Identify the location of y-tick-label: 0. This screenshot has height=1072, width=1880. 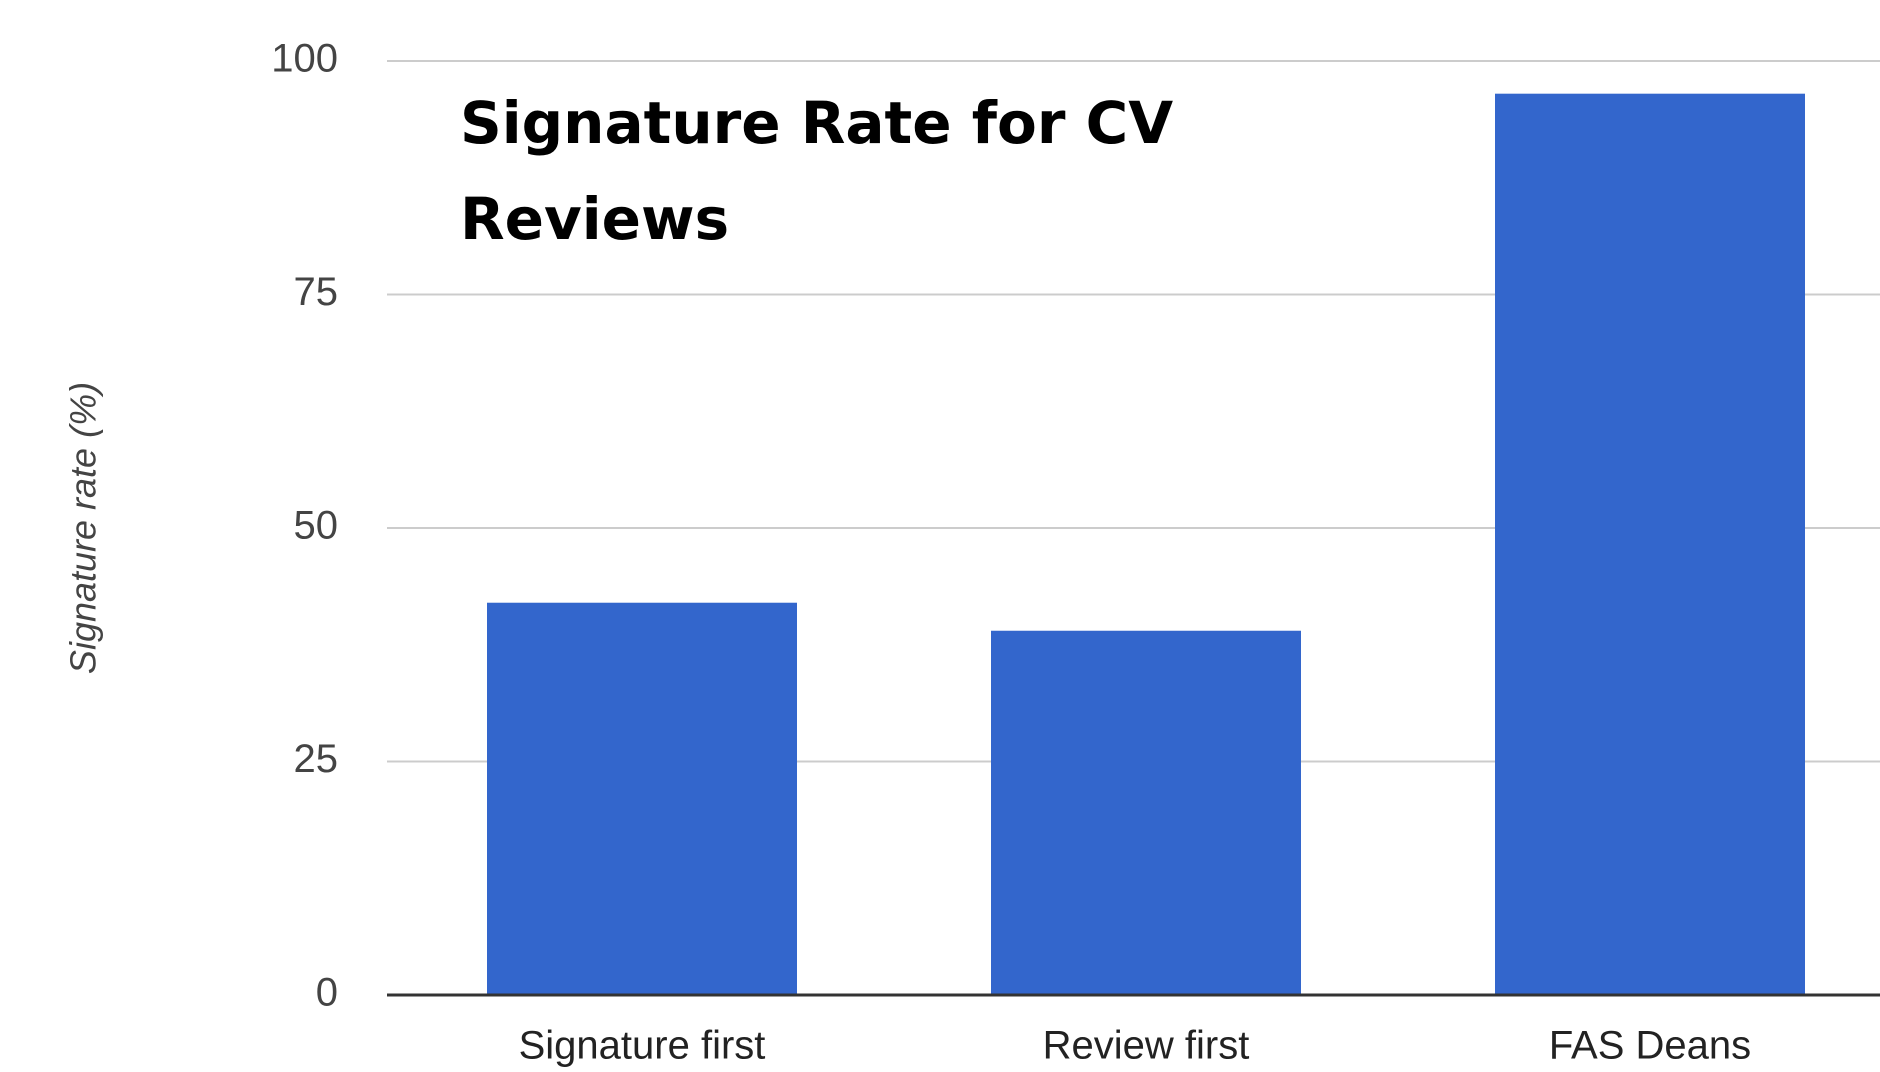
(327, 993).